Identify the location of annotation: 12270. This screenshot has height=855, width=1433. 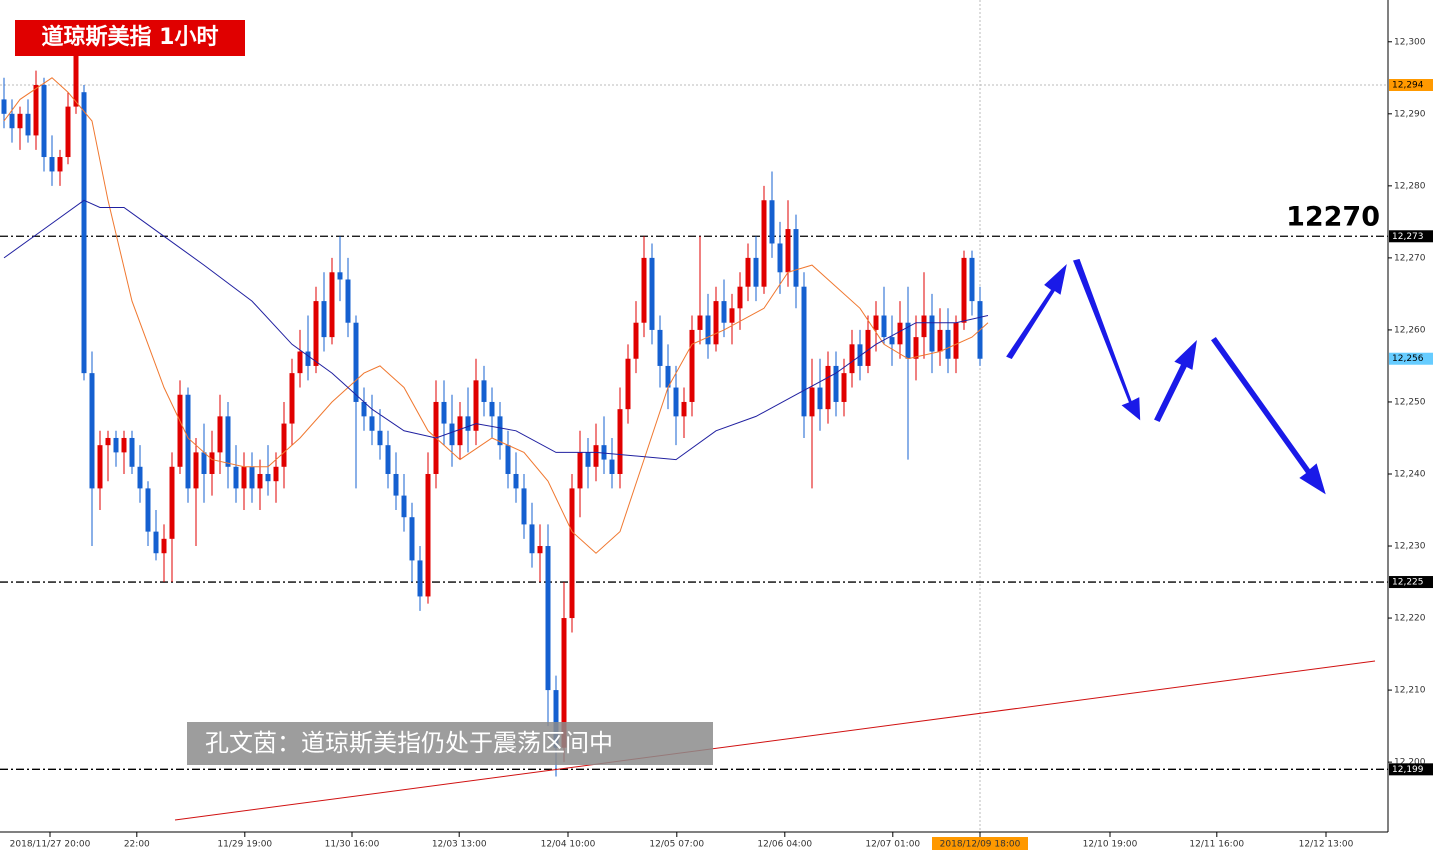
(1333, 217).